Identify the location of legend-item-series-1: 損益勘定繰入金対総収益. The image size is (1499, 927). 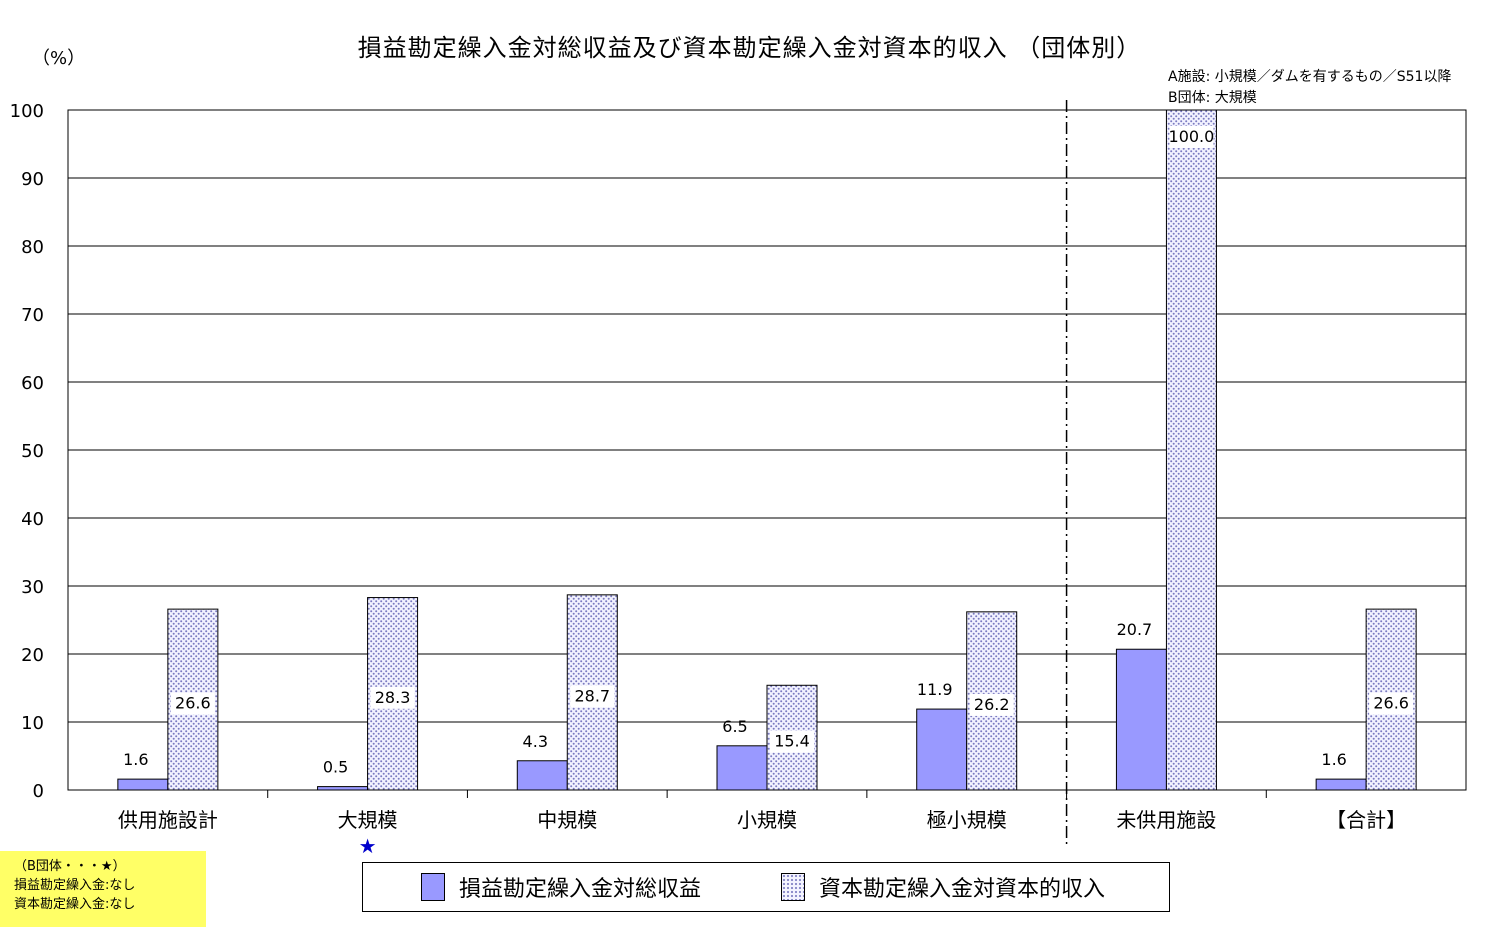
(561, 887).